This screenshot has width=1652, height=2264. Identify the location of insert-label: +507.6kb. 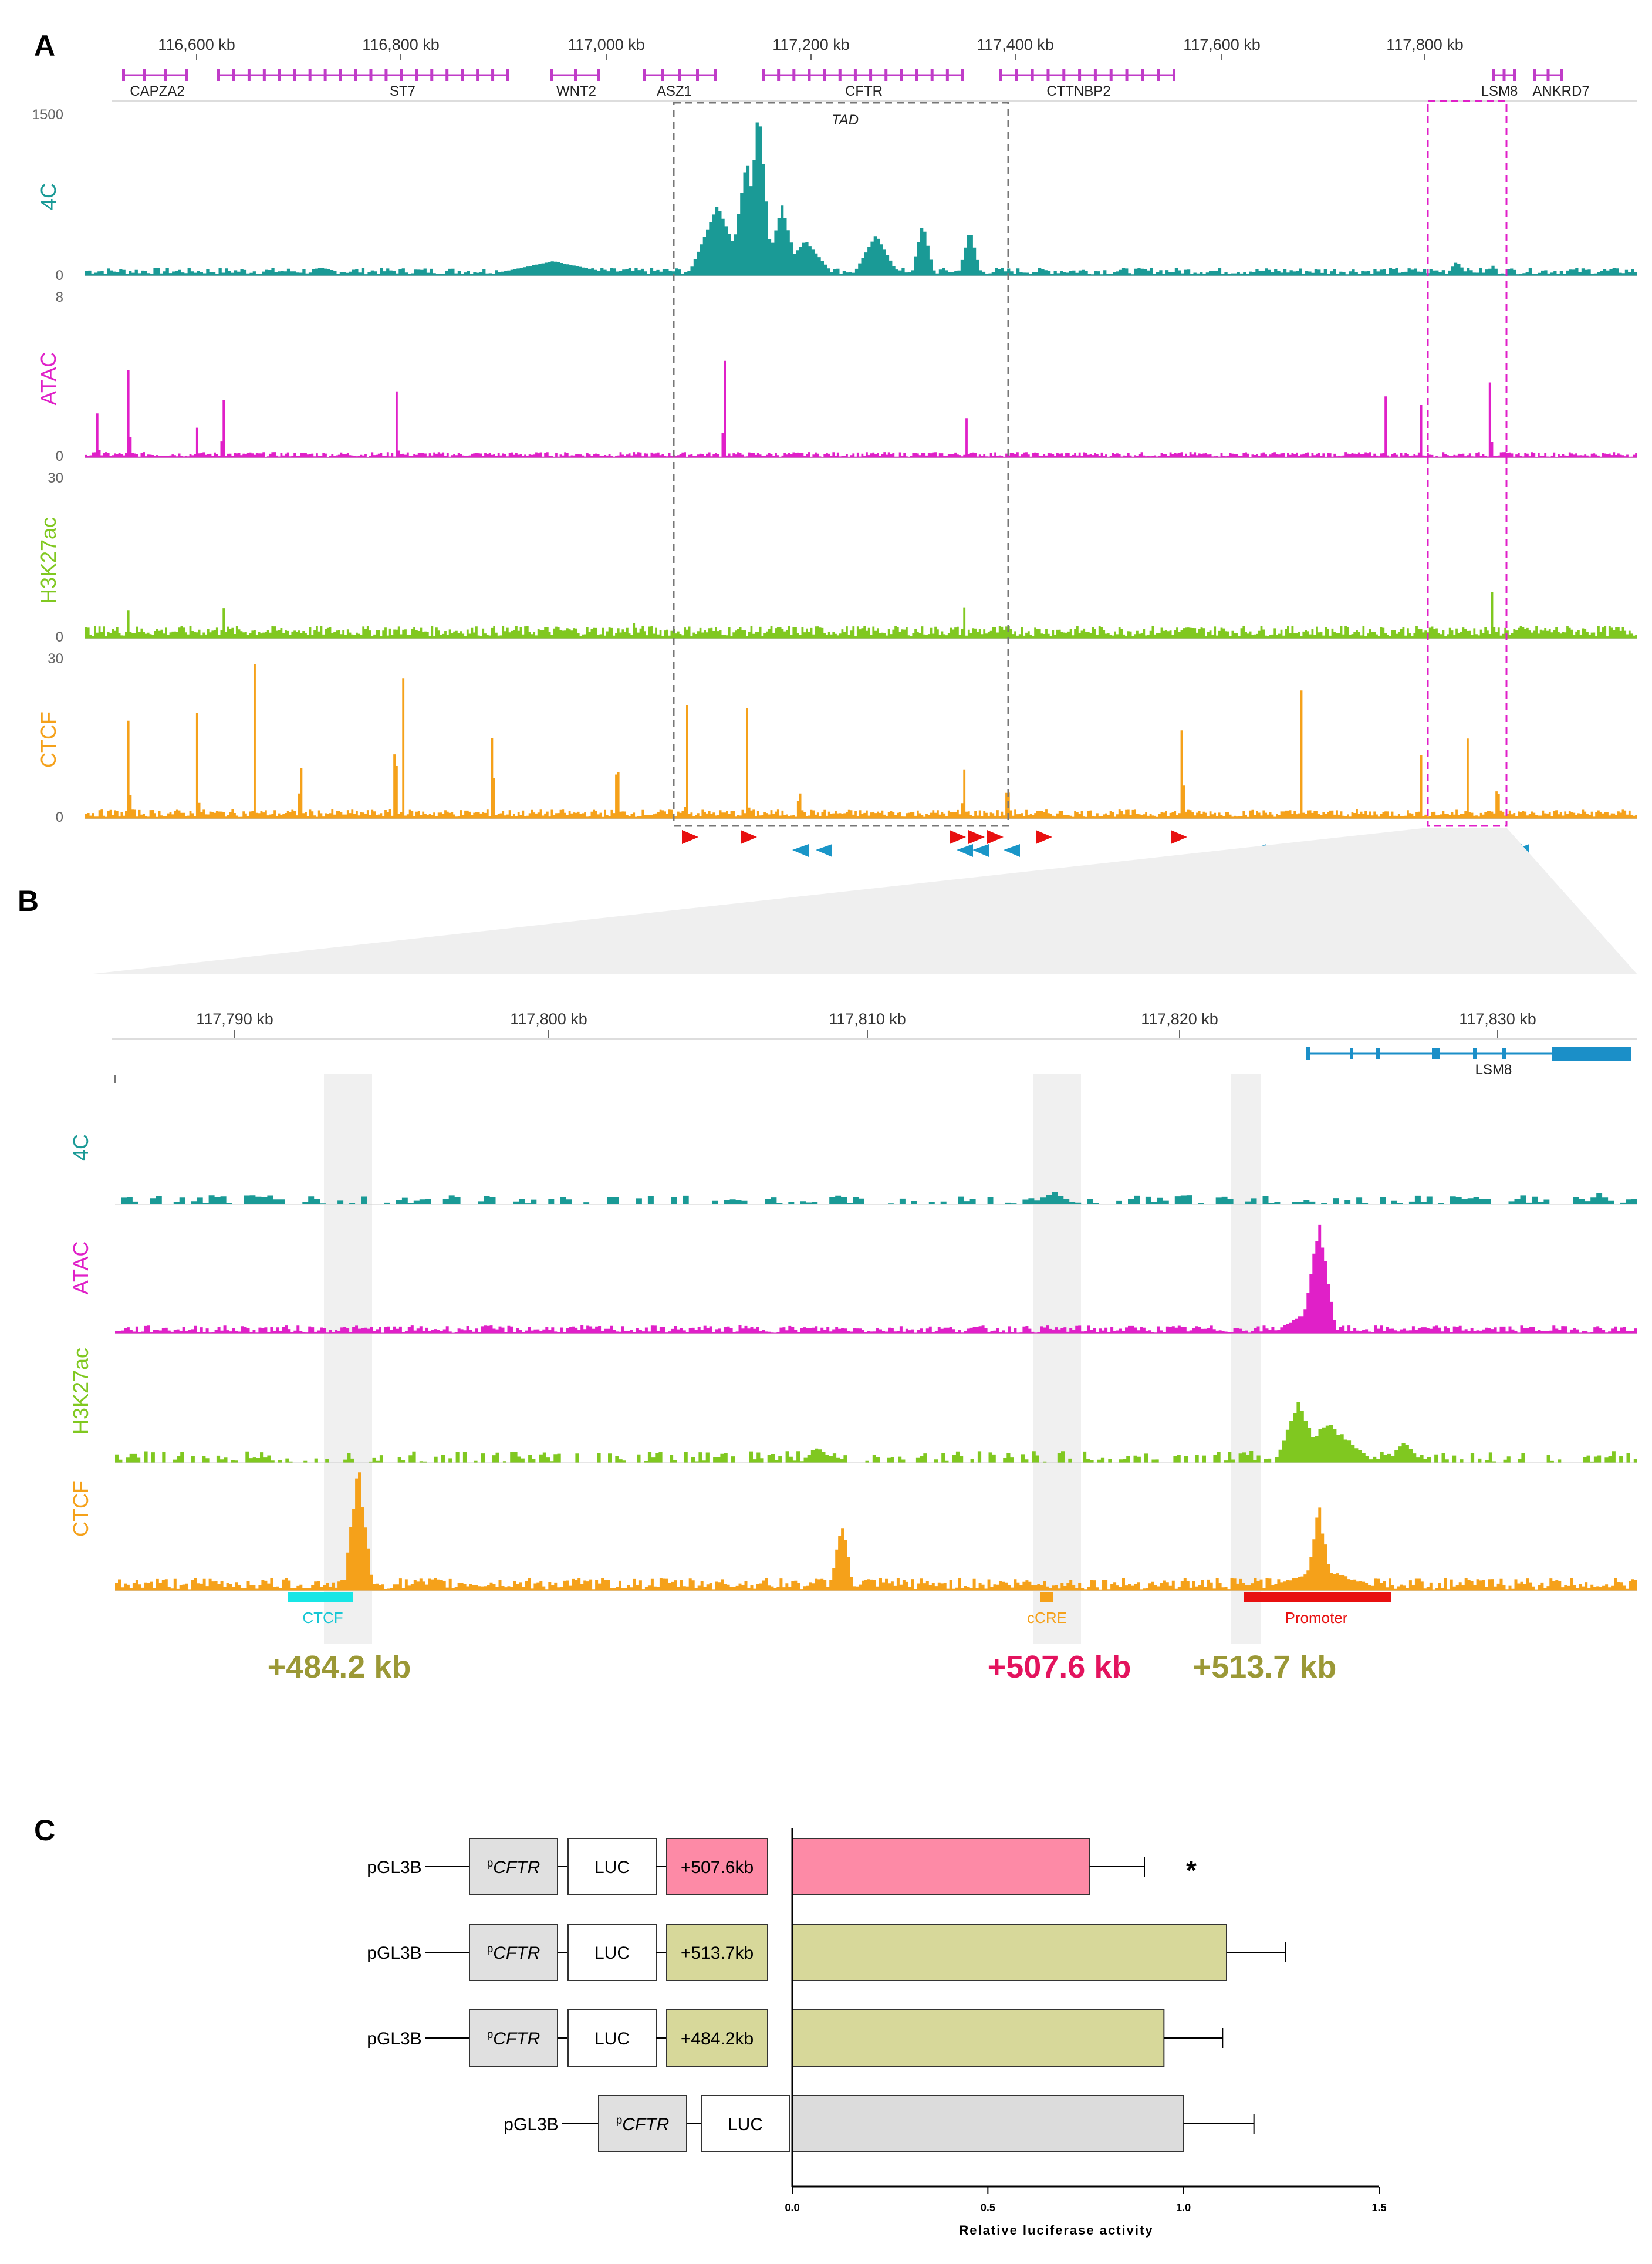
(717, 1867).